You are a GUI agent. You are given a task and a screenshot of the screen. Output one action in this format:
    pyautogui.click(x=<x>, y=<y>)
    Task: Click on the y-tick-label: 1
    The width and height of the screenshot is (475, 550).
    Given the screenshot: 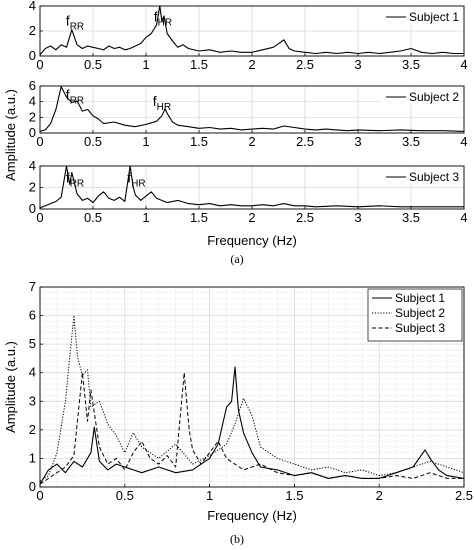 What is the action you would take?
    pyautogui.click(x=32, y=457)
    